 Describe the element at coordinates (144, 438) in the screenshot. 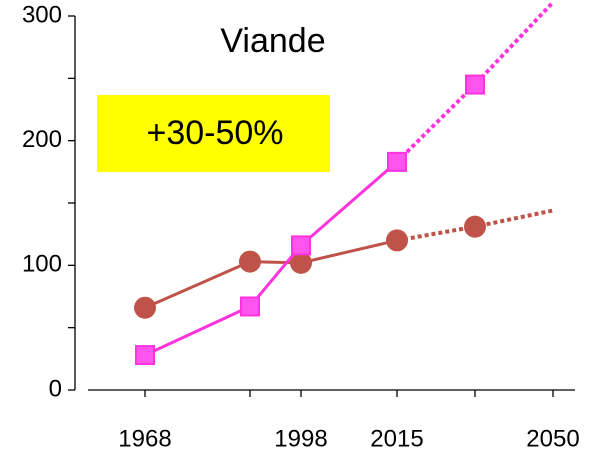

I see `x-tick-label: 1968` at that location.